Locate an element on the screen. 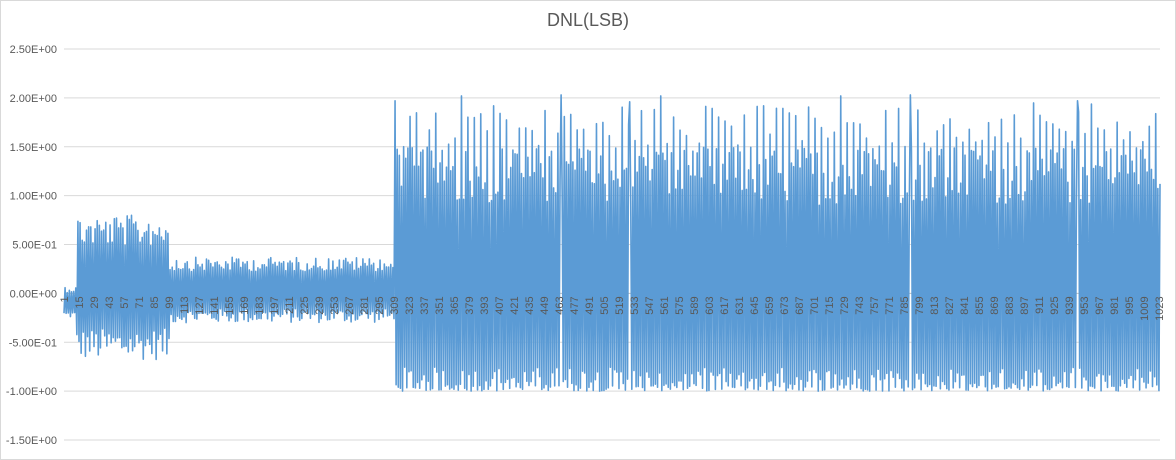 The image size is (1176, 460). x-tick-label: 645 is located at coordinates (755, 305).